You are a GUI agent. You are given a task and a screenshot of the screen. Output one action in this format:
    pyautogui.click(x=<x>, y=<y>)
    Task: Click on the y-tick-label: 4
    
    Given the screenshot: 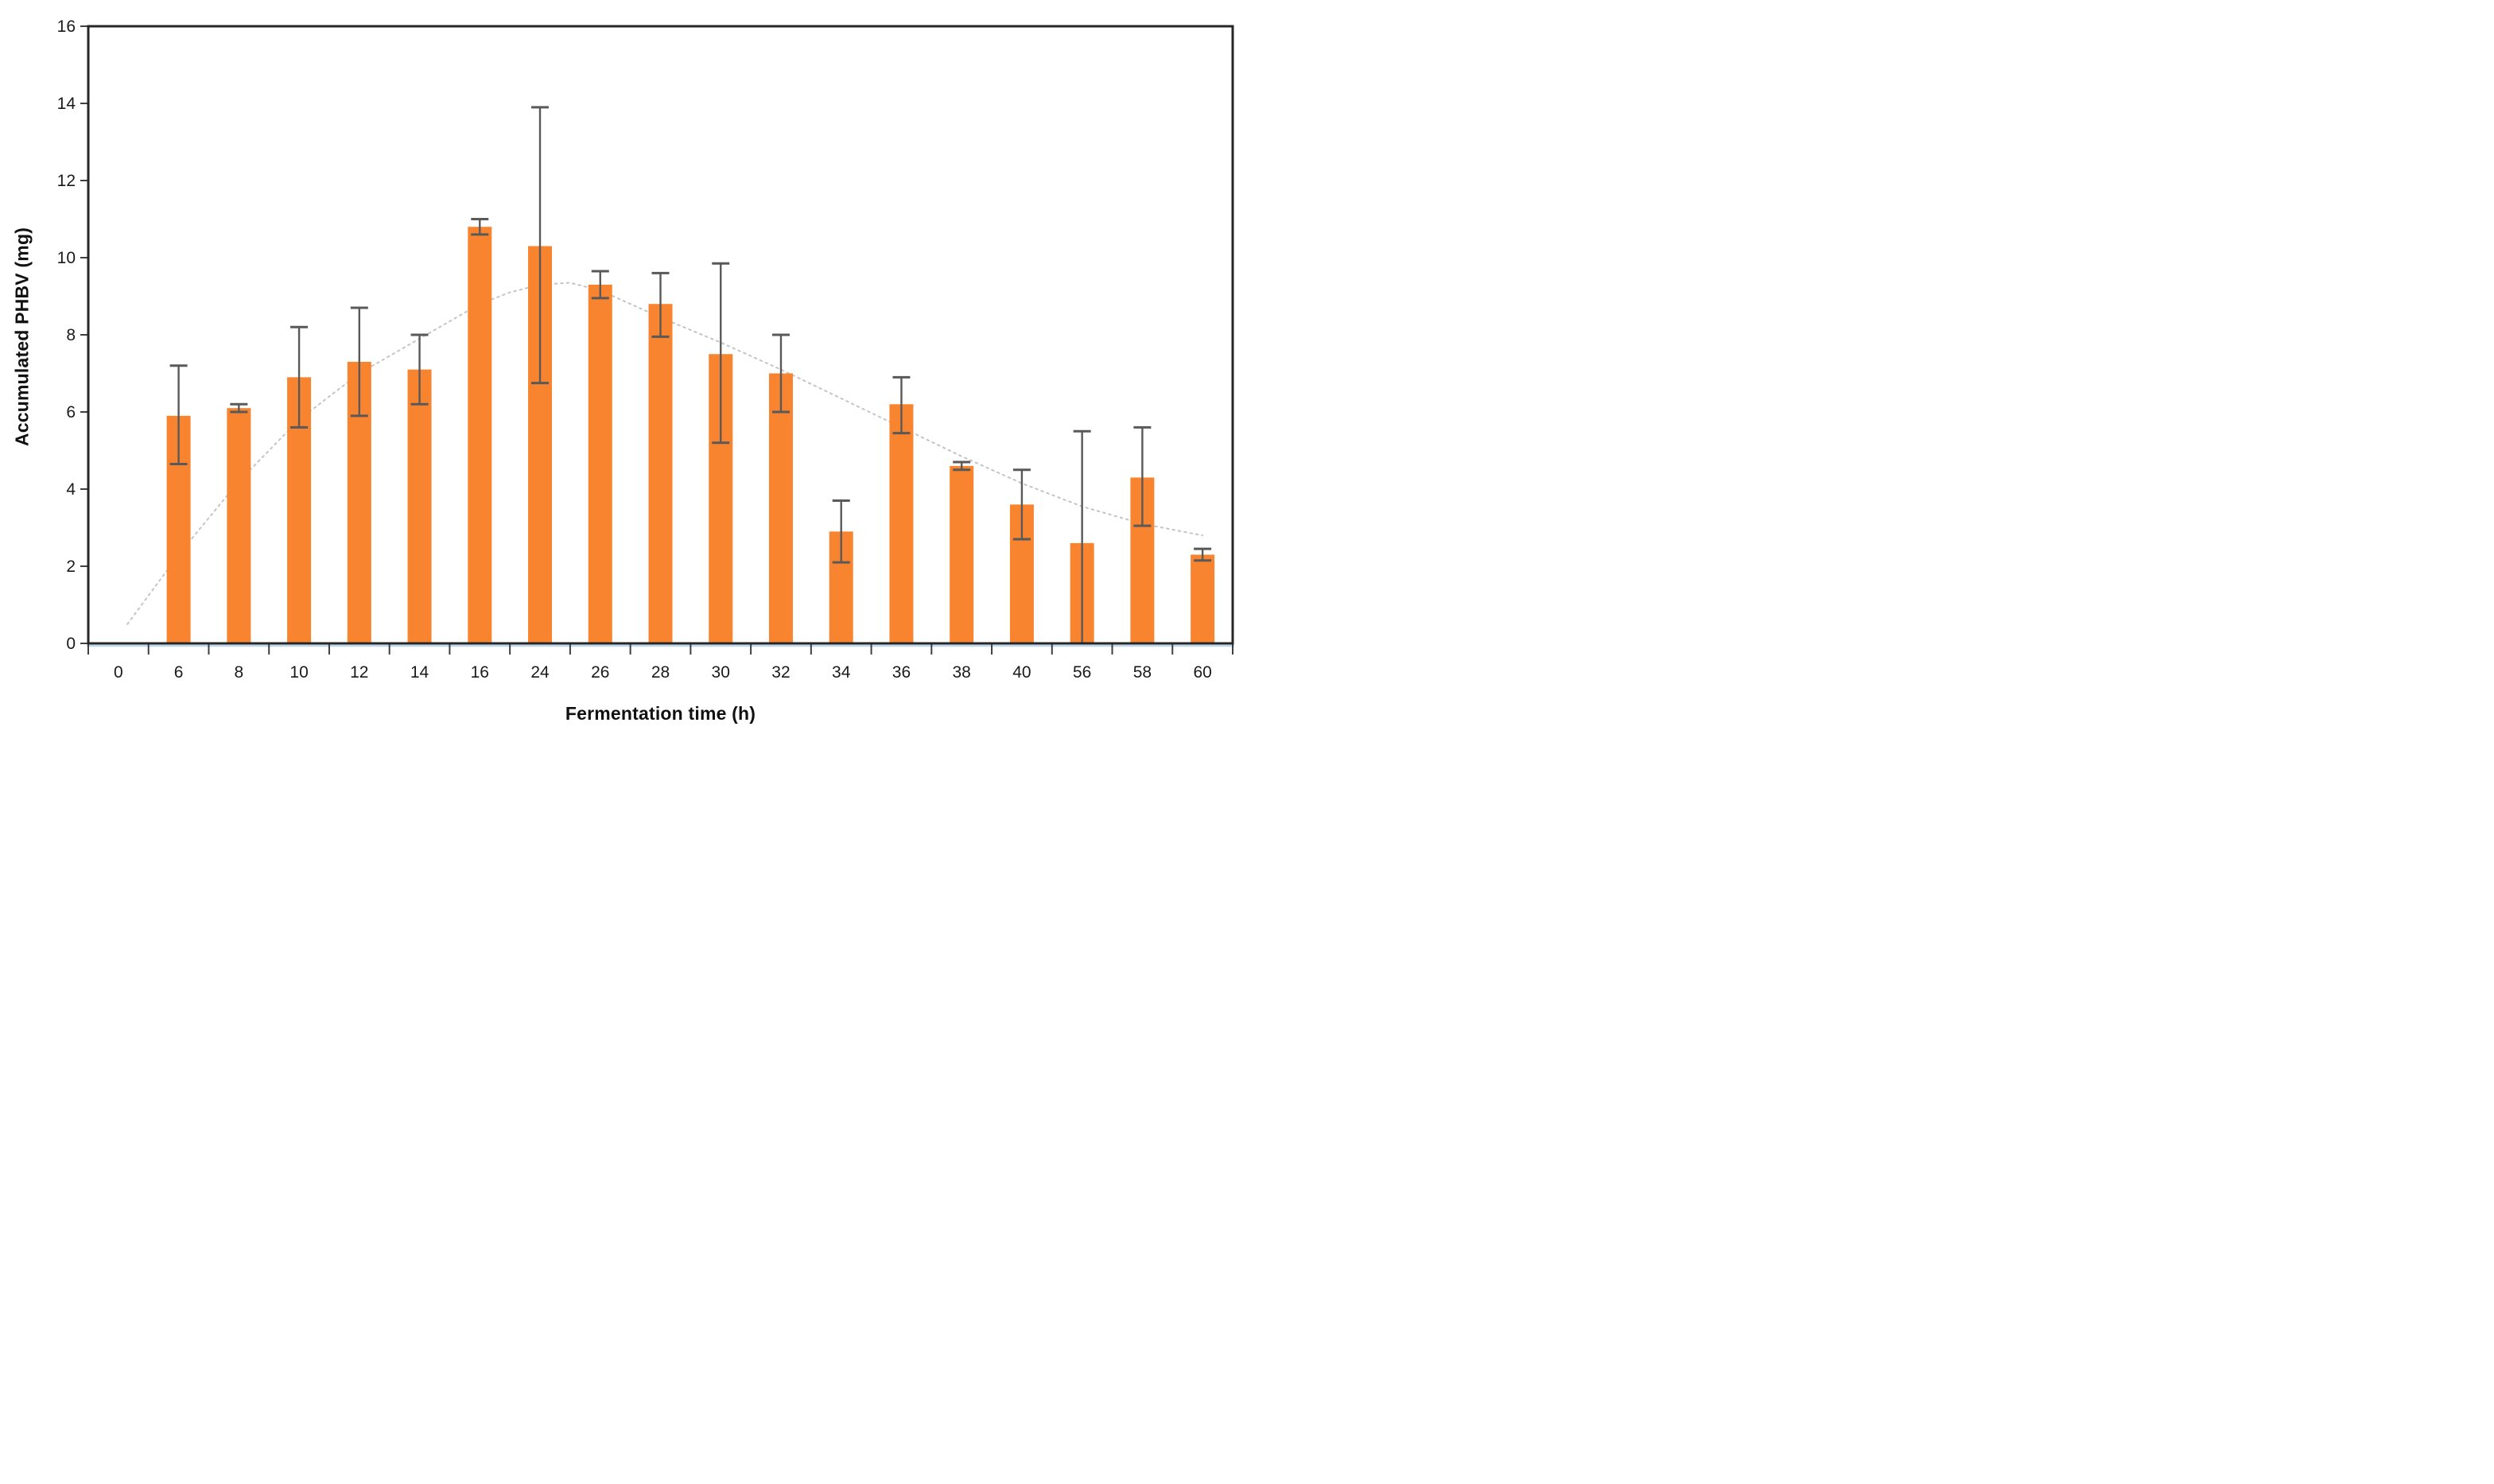 What is the action you would take?
    pyautogui.click(x=71, y=489)
    